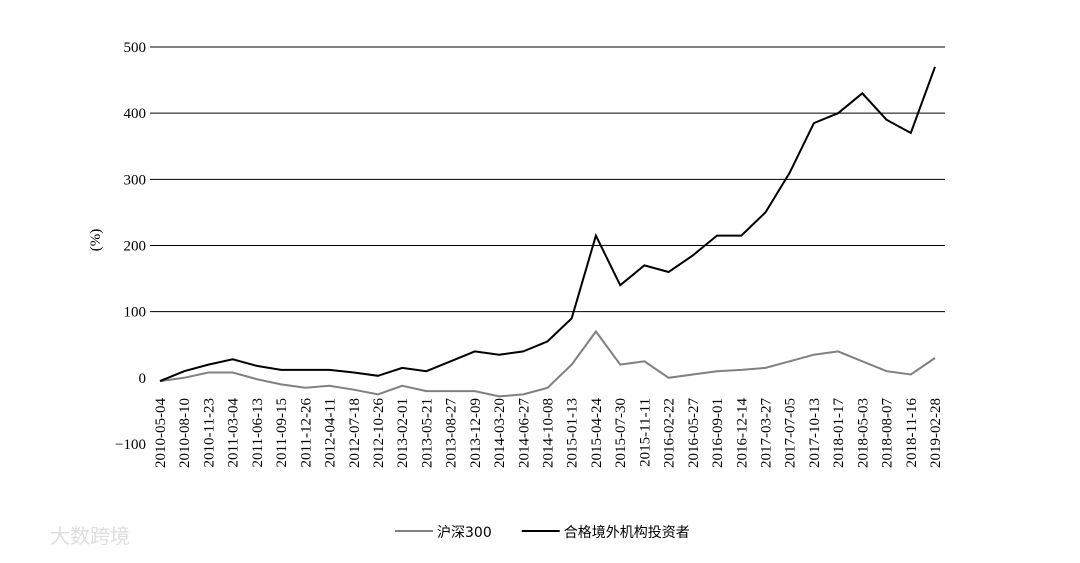 The image size is (1080, 563). Describe the element at coordinates (597, 433) in the screenshot. I see `x-tick-label: 2015-04-24` at that location.